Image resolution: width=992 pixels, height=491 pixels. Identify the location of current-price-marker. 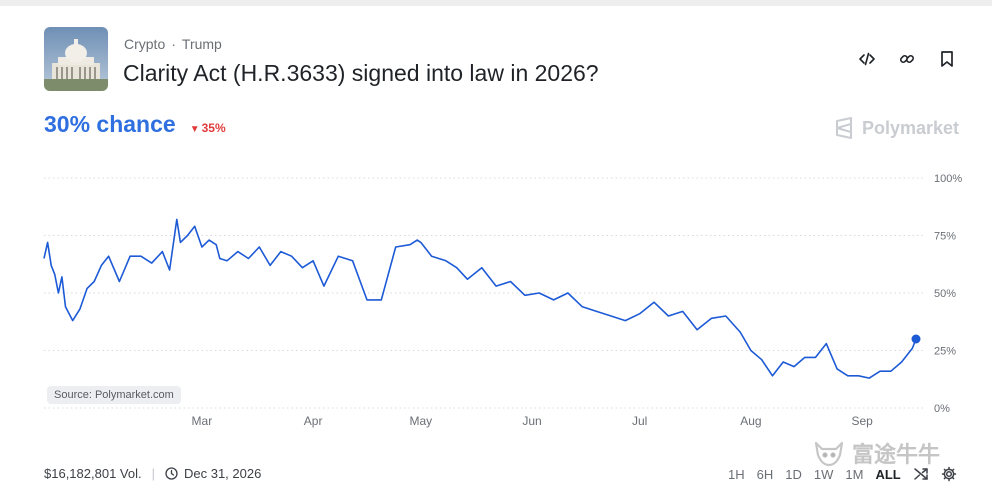
(916, 339).